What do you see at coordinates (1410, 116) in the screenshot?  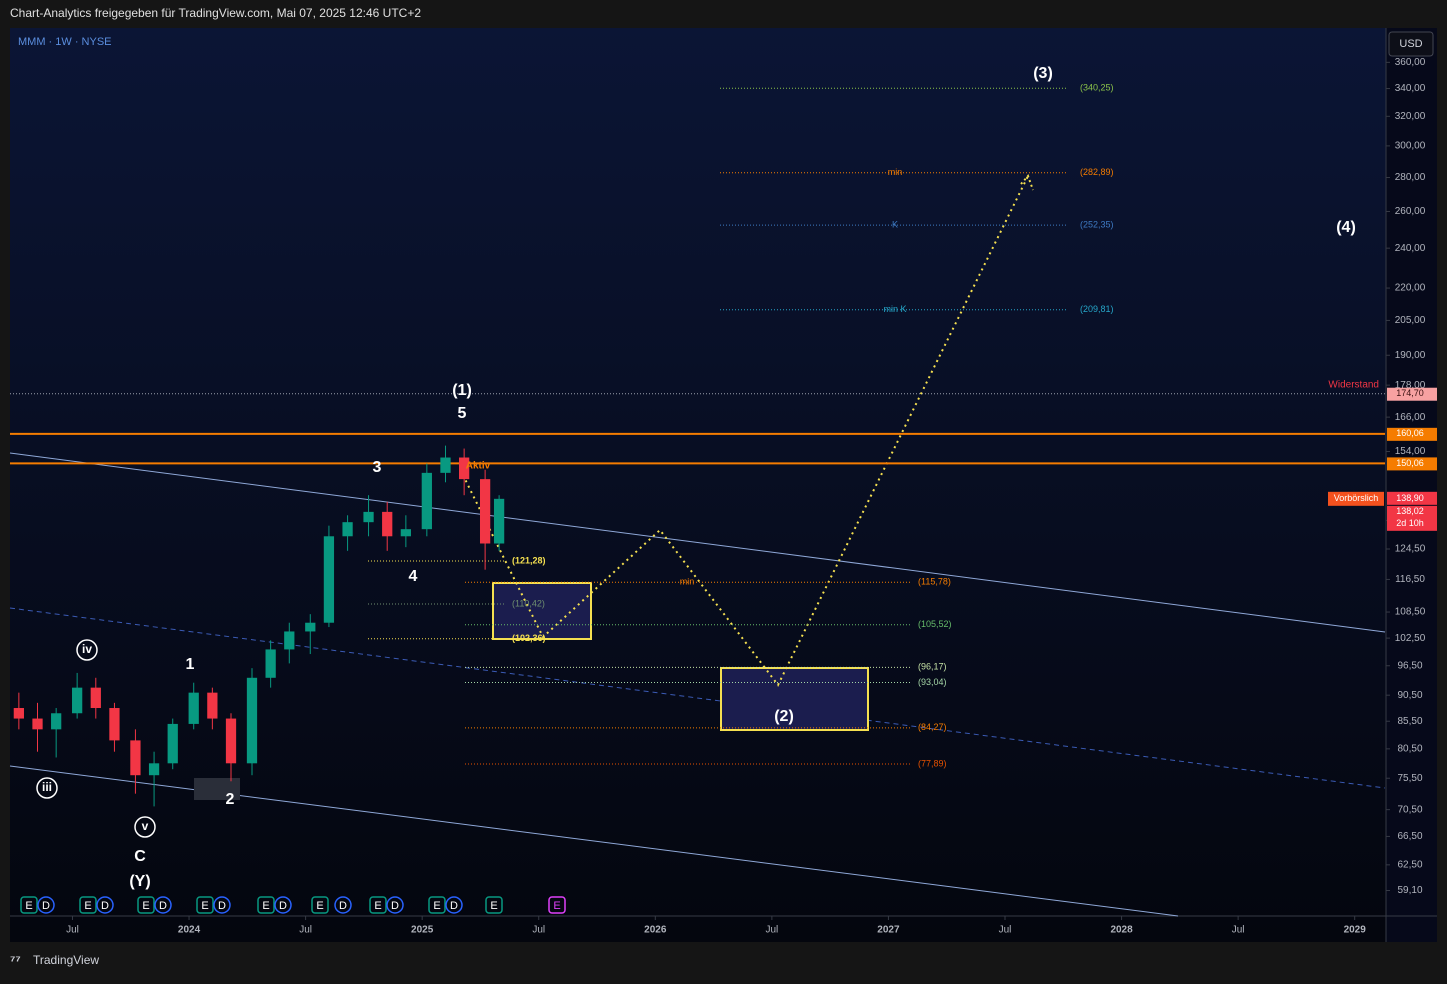 I see `y-tick-label: 320,00` at bounding box center [1410, 116].